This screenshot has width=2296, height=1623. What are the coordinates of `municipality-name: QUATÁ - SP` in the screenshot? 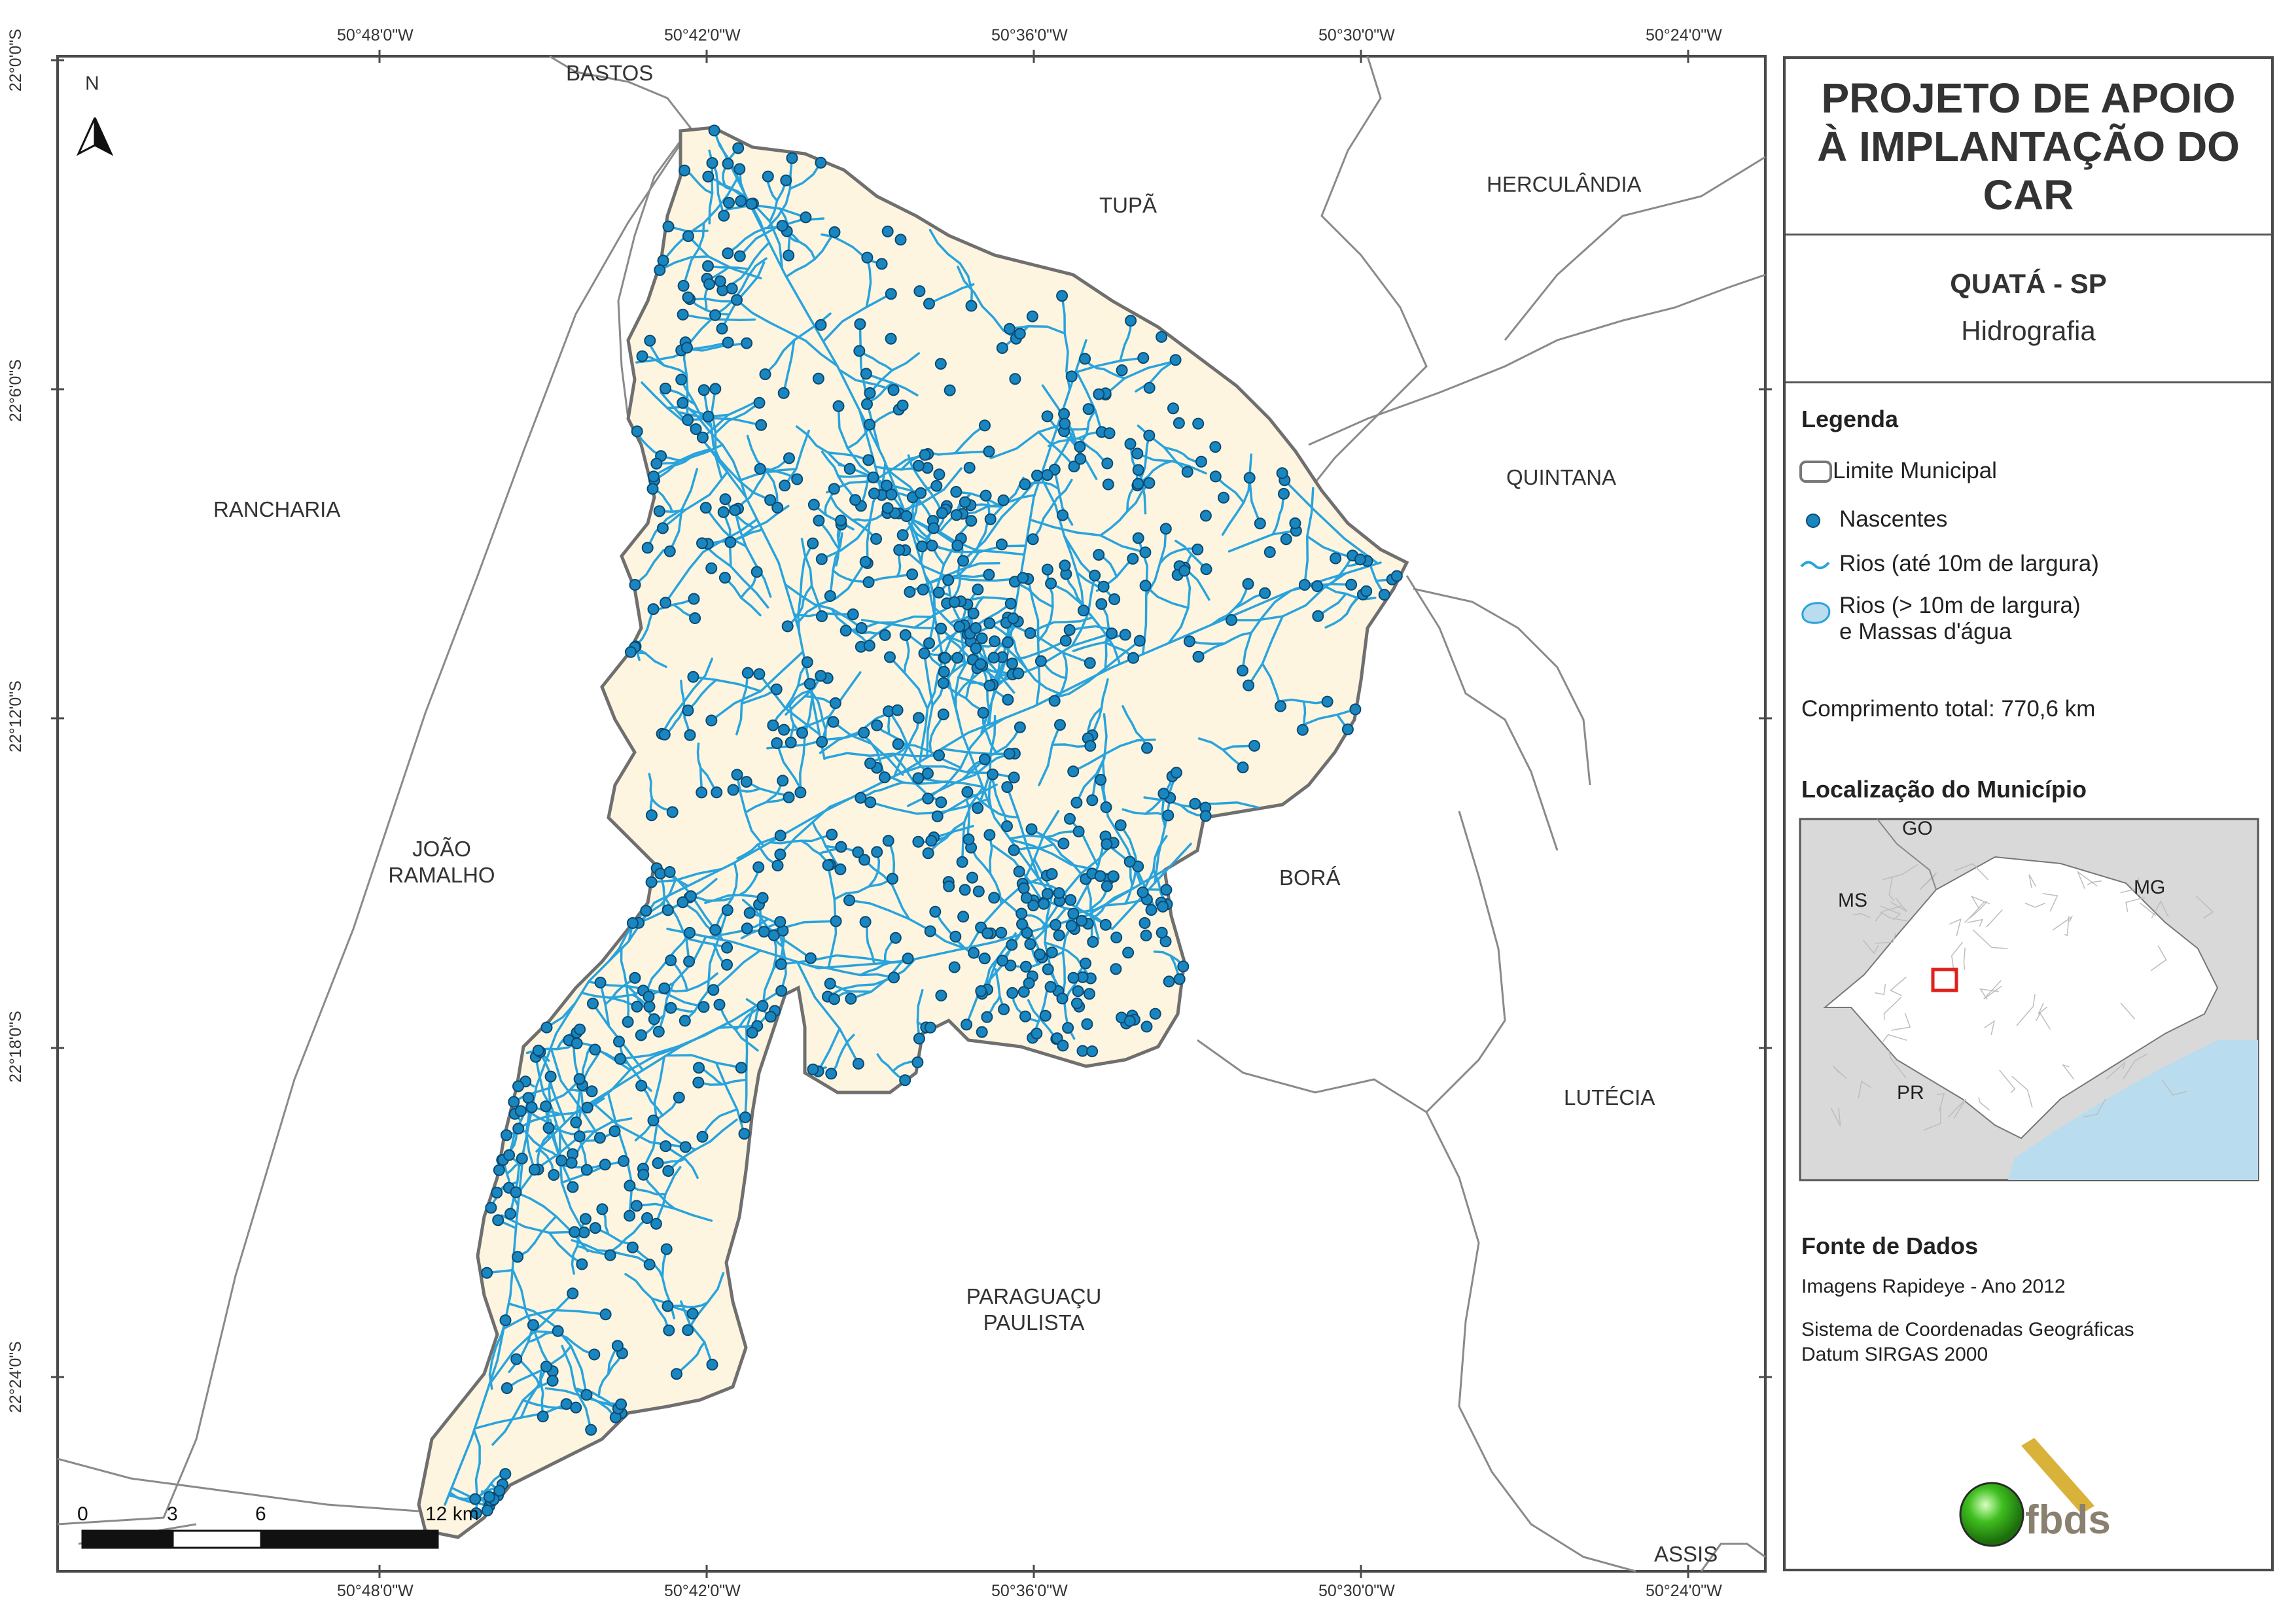 It's located at (2028, 283).